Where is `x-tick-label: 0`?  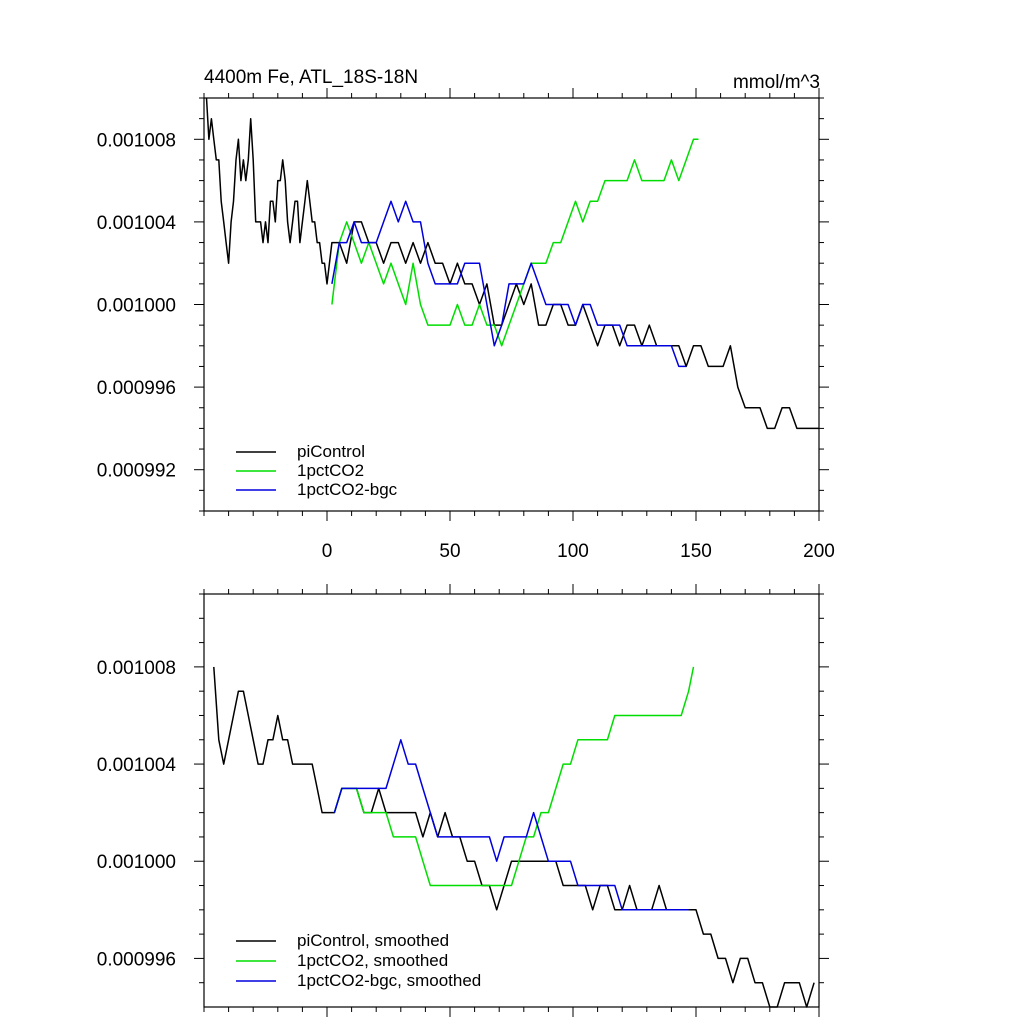 x-tick-label: 0 is located at coordinates (327, 551).